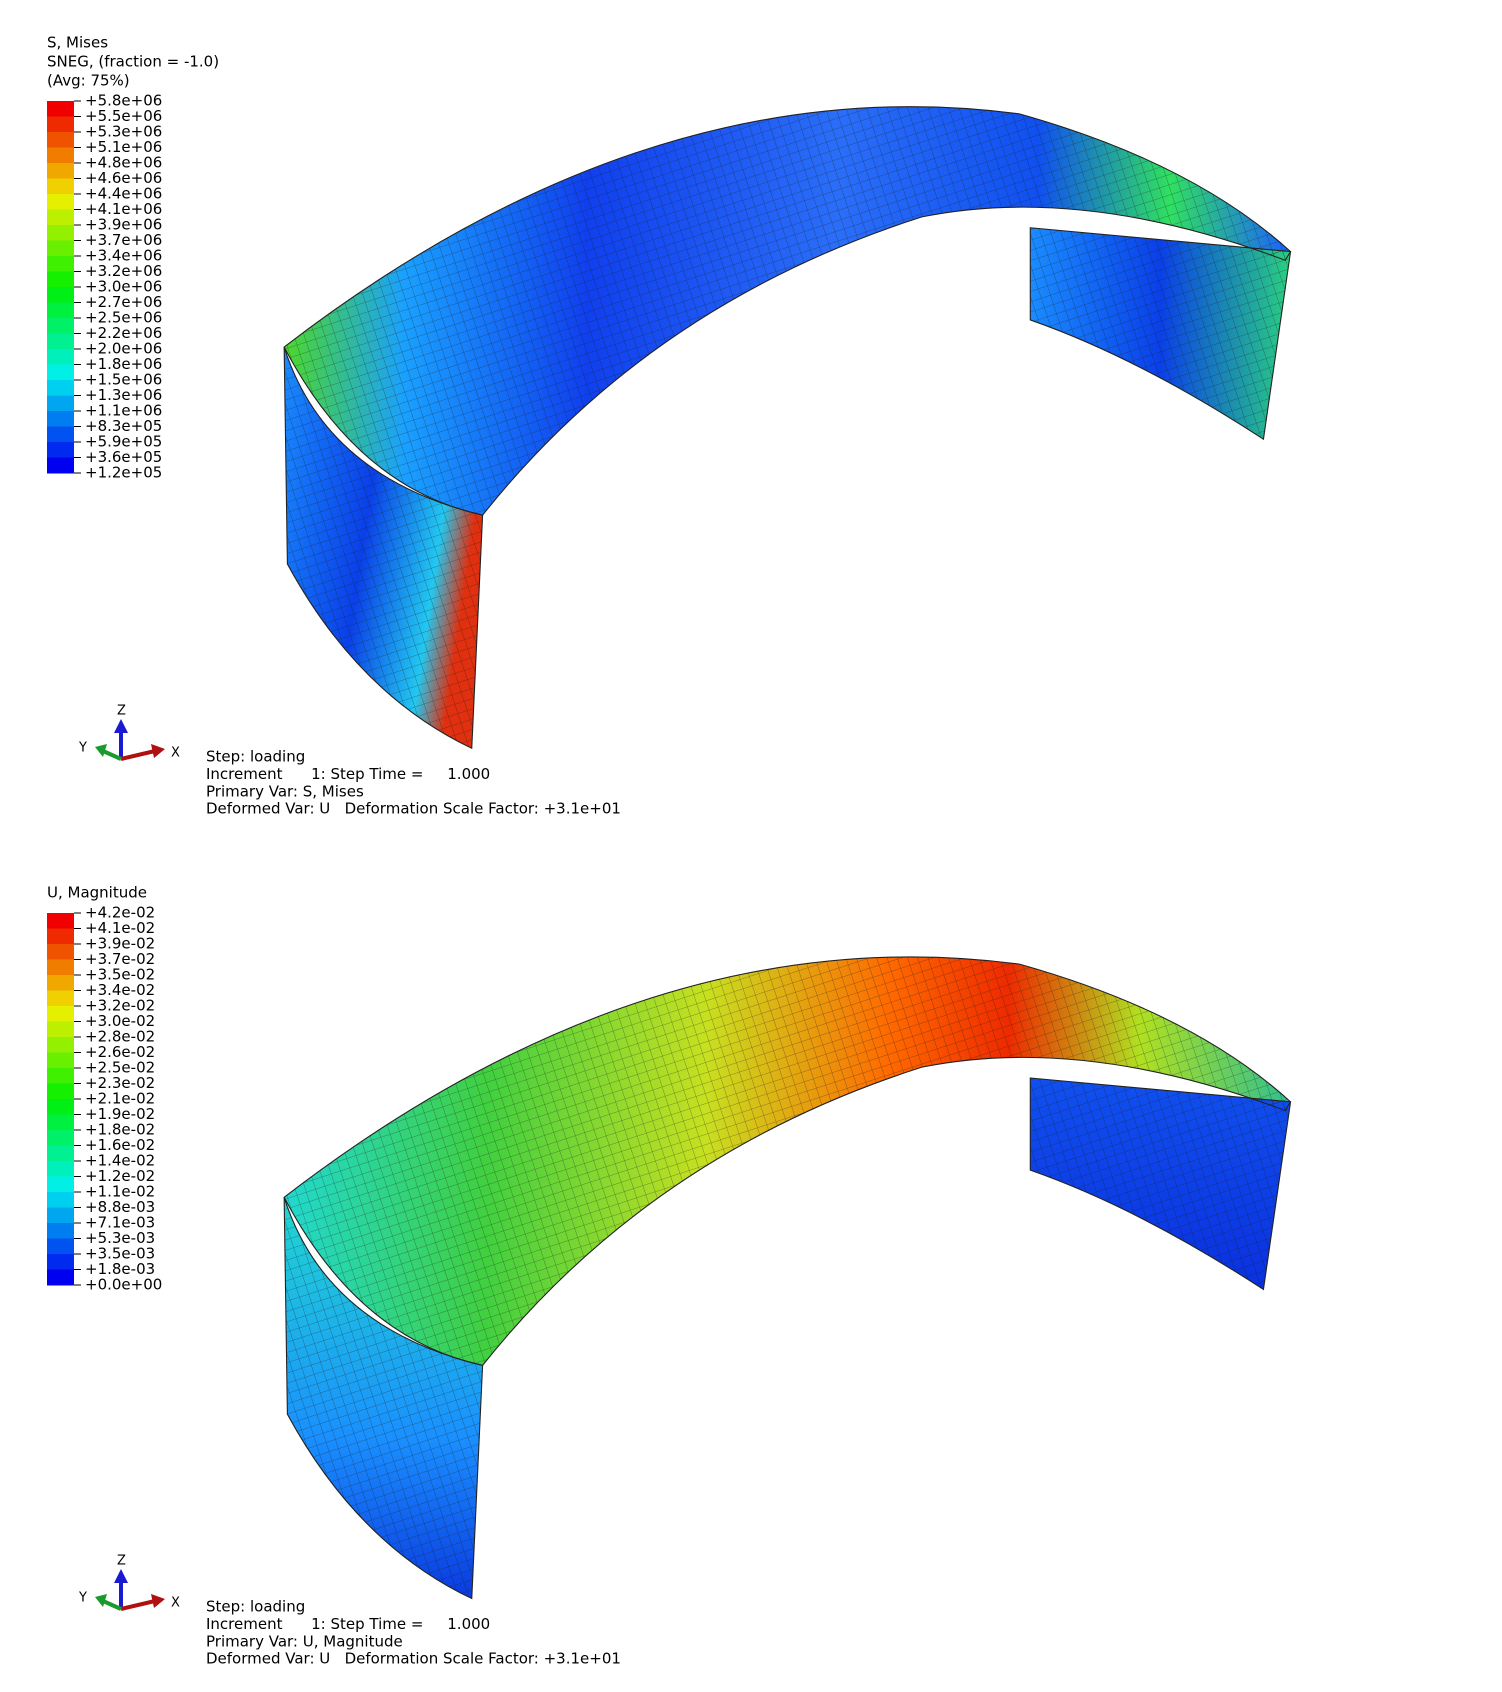  What do you see at coordinates (97, 893) in the screenshot?
I see `legend-title: U, Magnitude` at bounding box center [97, 893].